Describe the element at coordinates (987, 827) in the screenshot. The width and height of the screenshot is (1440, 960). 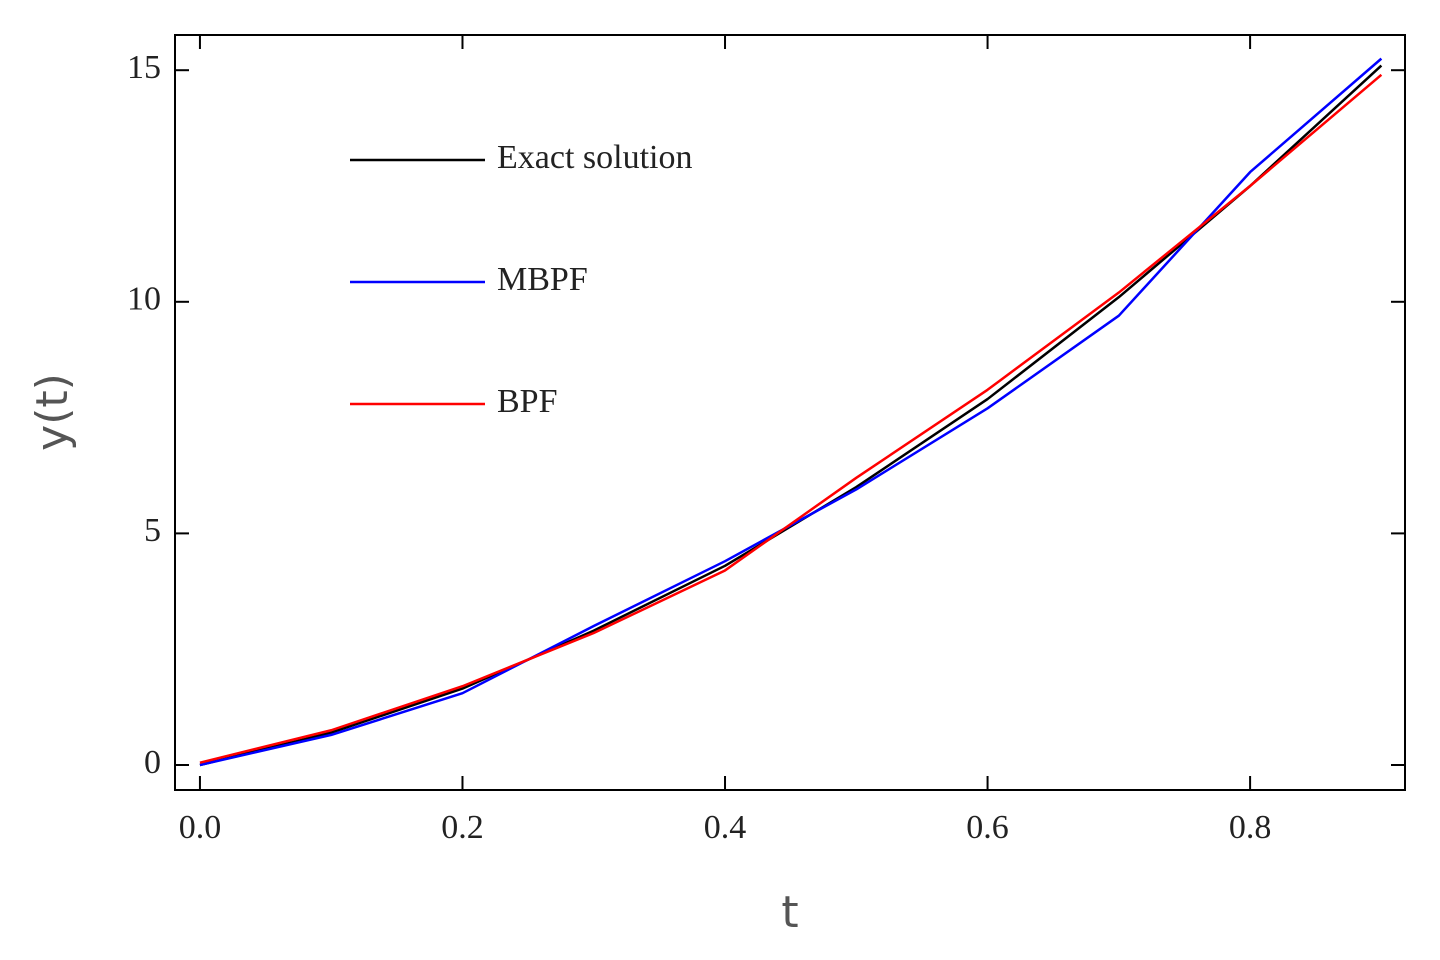
I see `x-tick-label: 0.6` at that location.